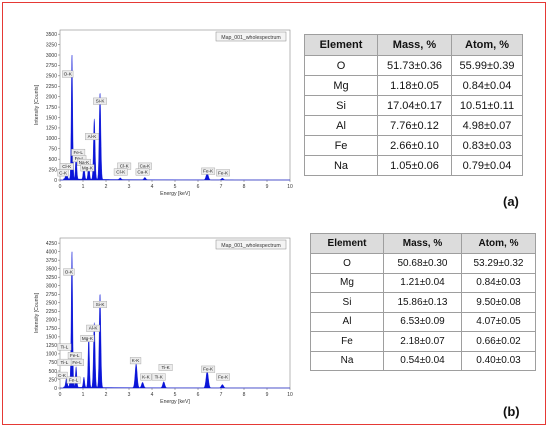 This screenshot has width=550, height=429. What do you see at coordinates (51, 261) in the screenshot?
I see `y-tick-label: 3750` at bounding box center [51, 261].